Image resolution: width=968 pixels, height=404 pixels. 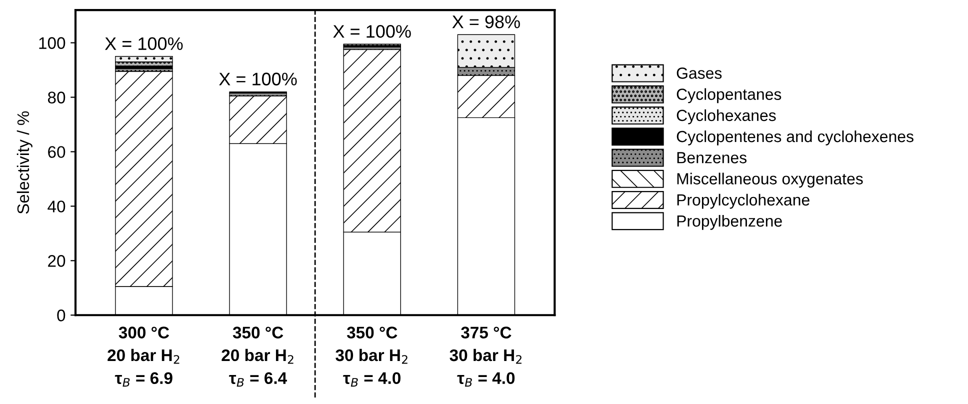 What do you see at coordinates (144, 356) in the screenshot?
I see `category-label: 300 °C 20 bar H$_{2}$ τ$_{B}$ = 6.9` at bounding box center [144, 356].